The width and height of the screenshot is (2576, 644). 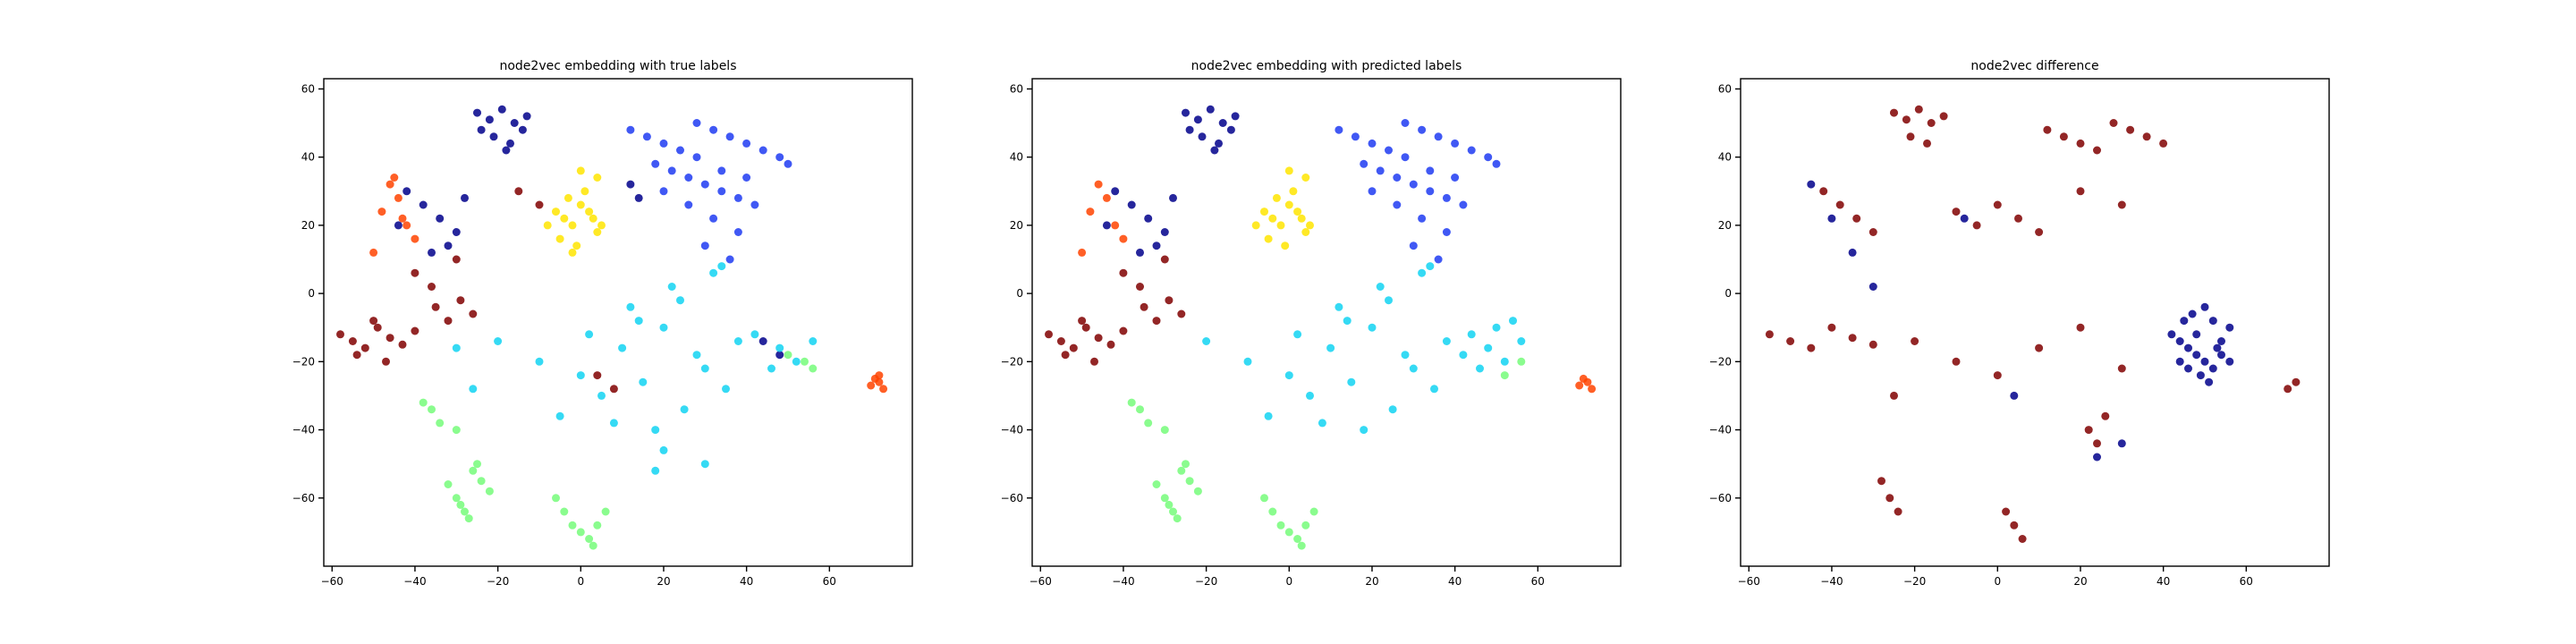 I want to click on y-tick-label: 20, so click(x=308, y=225).